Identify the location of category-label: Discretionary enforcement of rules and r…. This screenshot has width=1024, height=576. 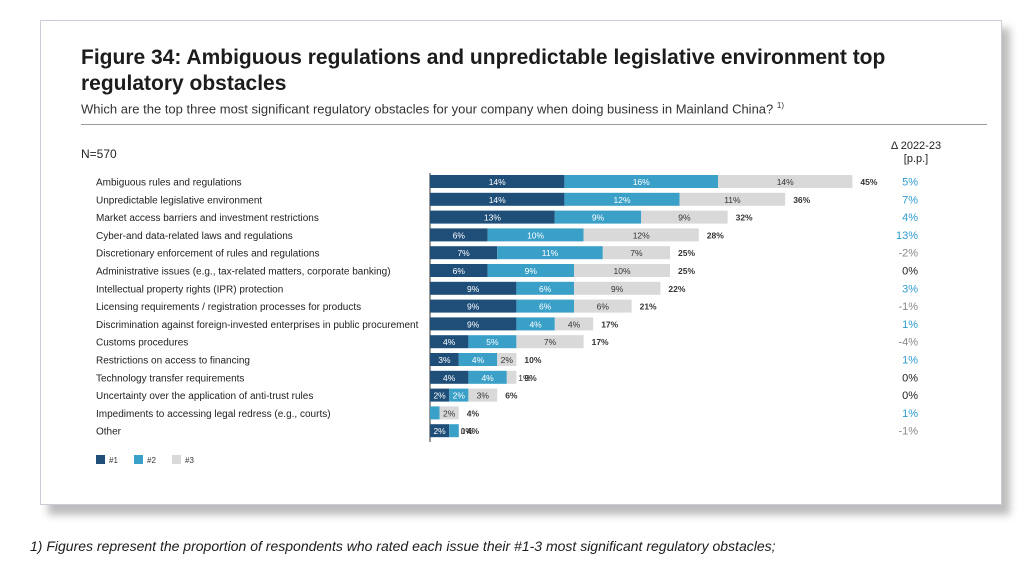
(207, 254).